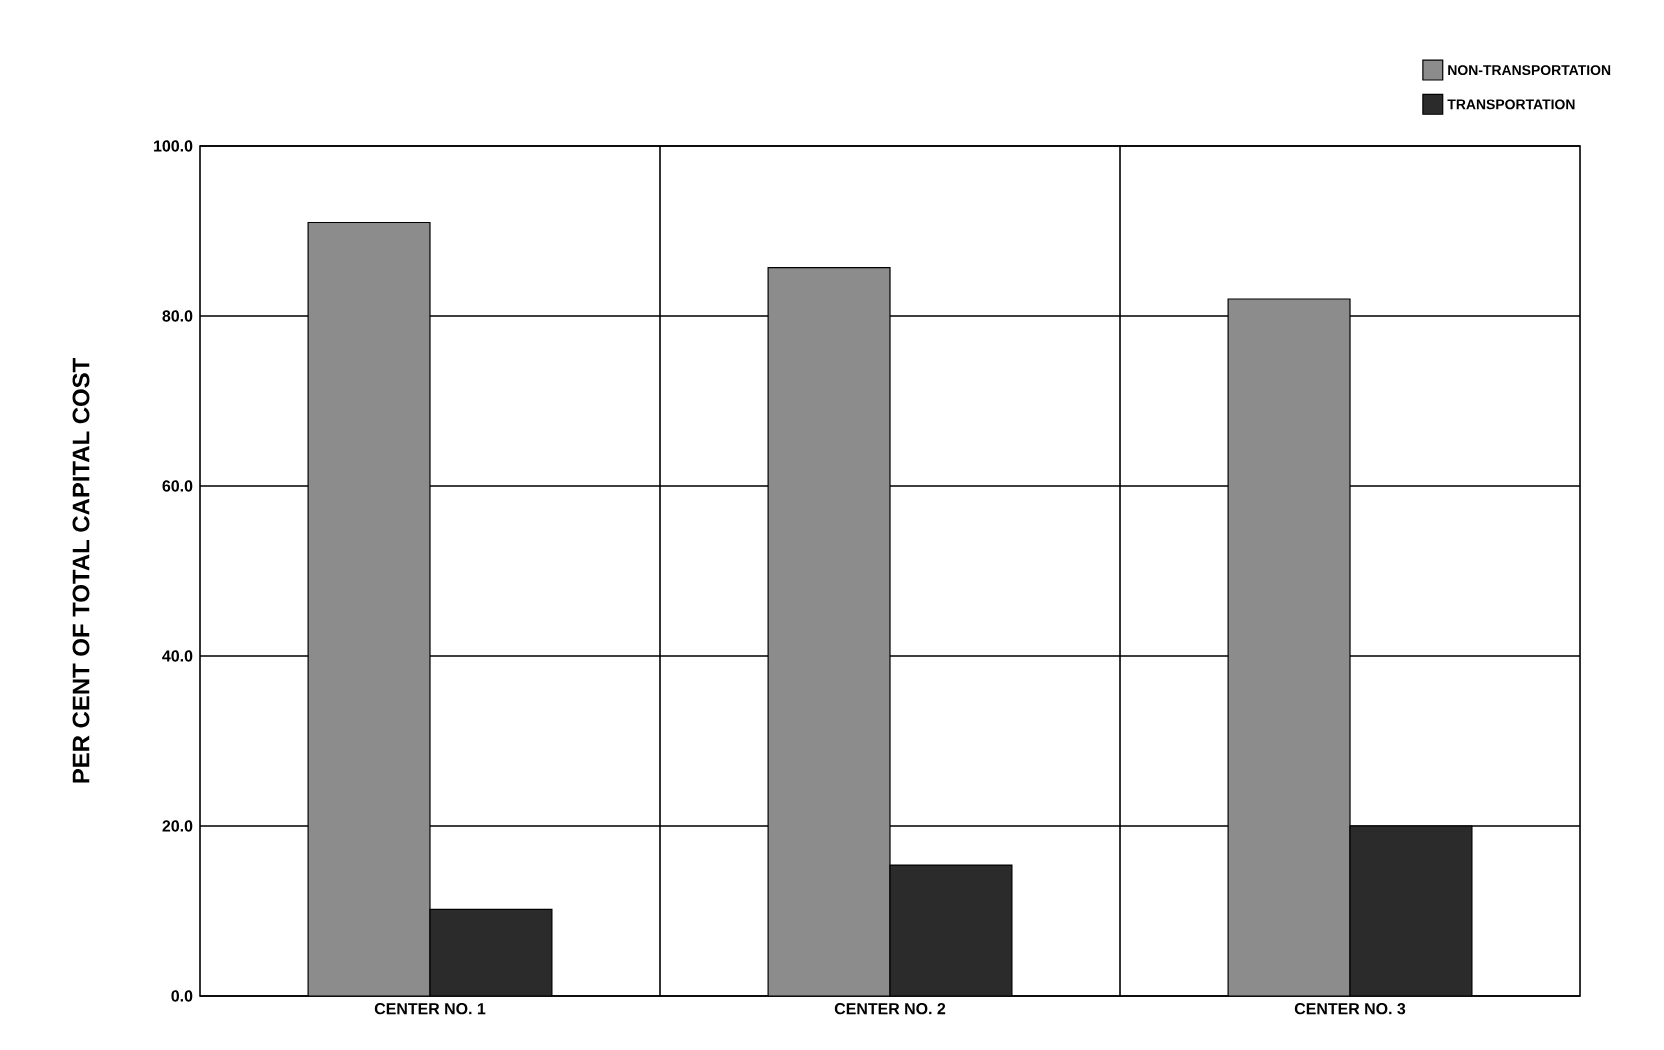 Image resolution: width=1664 pixels, height=1050 pixels. I want to click on y-axis-title: PER CENT OF TOTAL CAPITAL COST, so click(81, 570).